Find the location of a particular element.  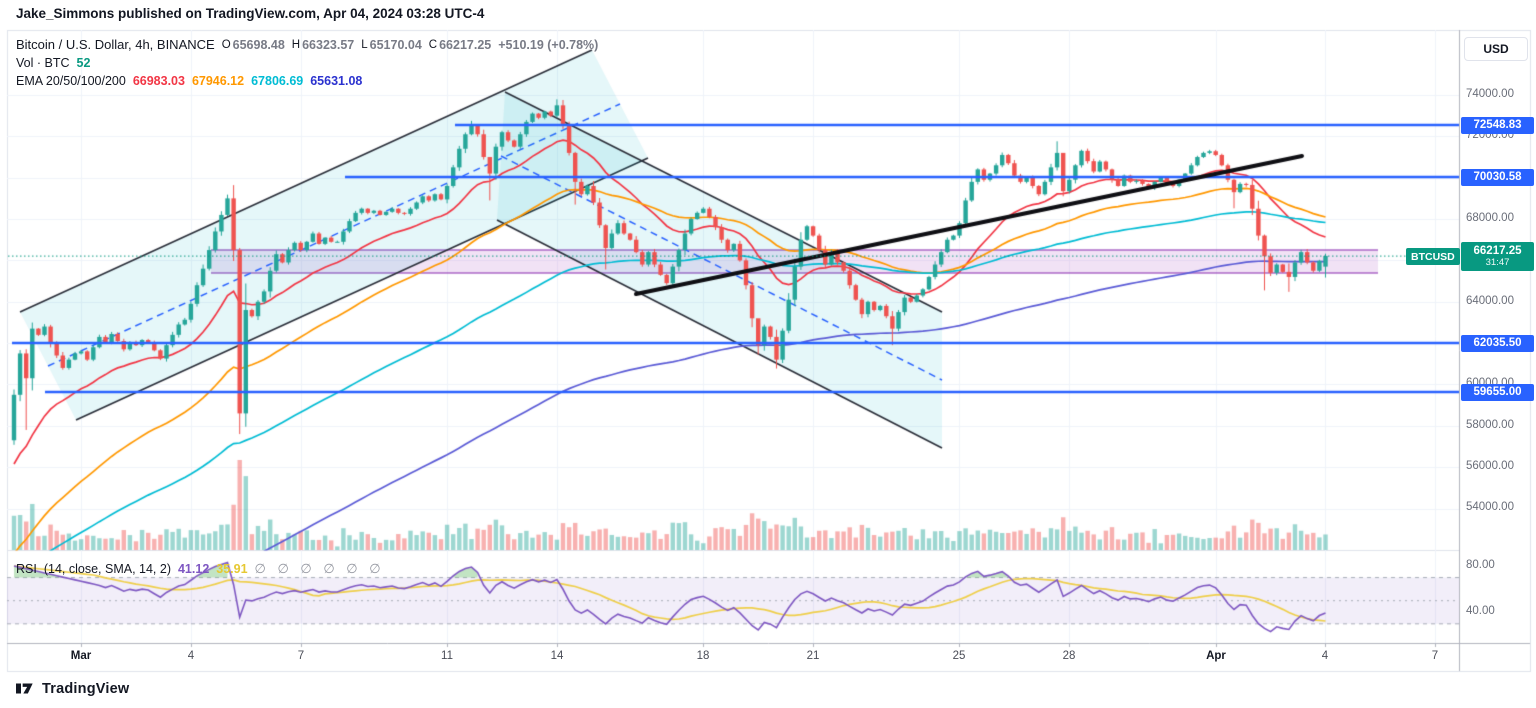

footer-brand: TradingView is located at coordinates (72, 688).